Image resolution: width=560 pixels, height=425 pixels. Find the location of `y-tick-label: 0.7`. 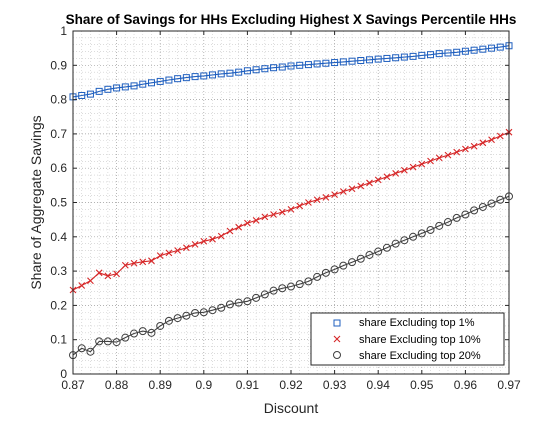

y-tick-label: 0.7 is located at coordinates (58, 134).